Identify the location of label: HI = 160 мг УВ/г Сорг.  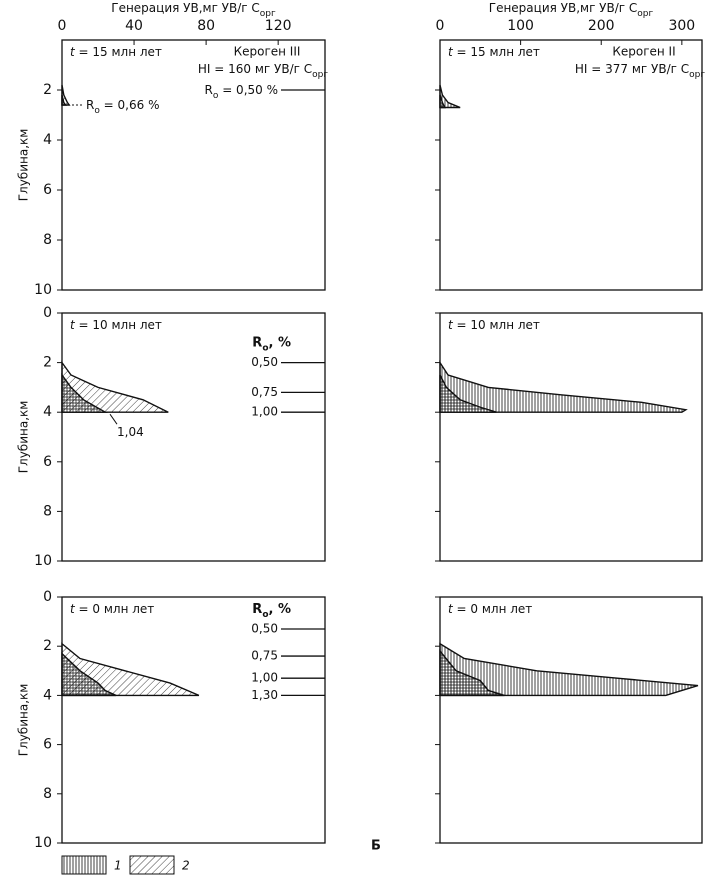
(263, 71).